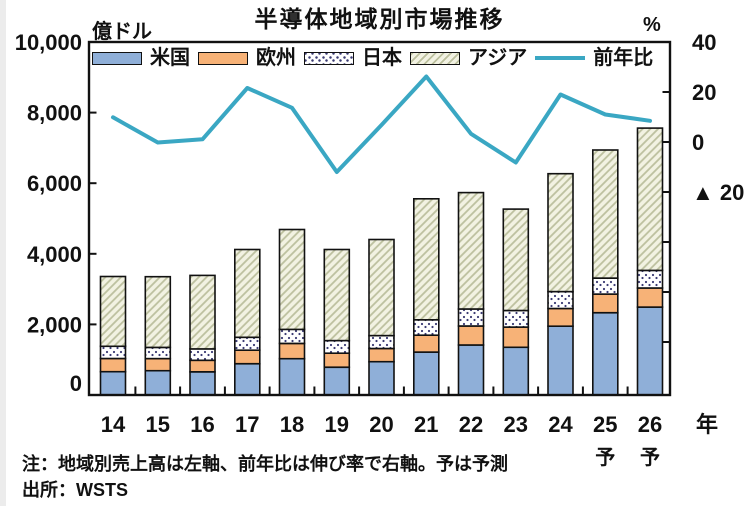 This screenshot has height=506, width=750. Describe the element at coordinates (605, 424) in the screenshot. I see `x-label-25: 25` at that location.